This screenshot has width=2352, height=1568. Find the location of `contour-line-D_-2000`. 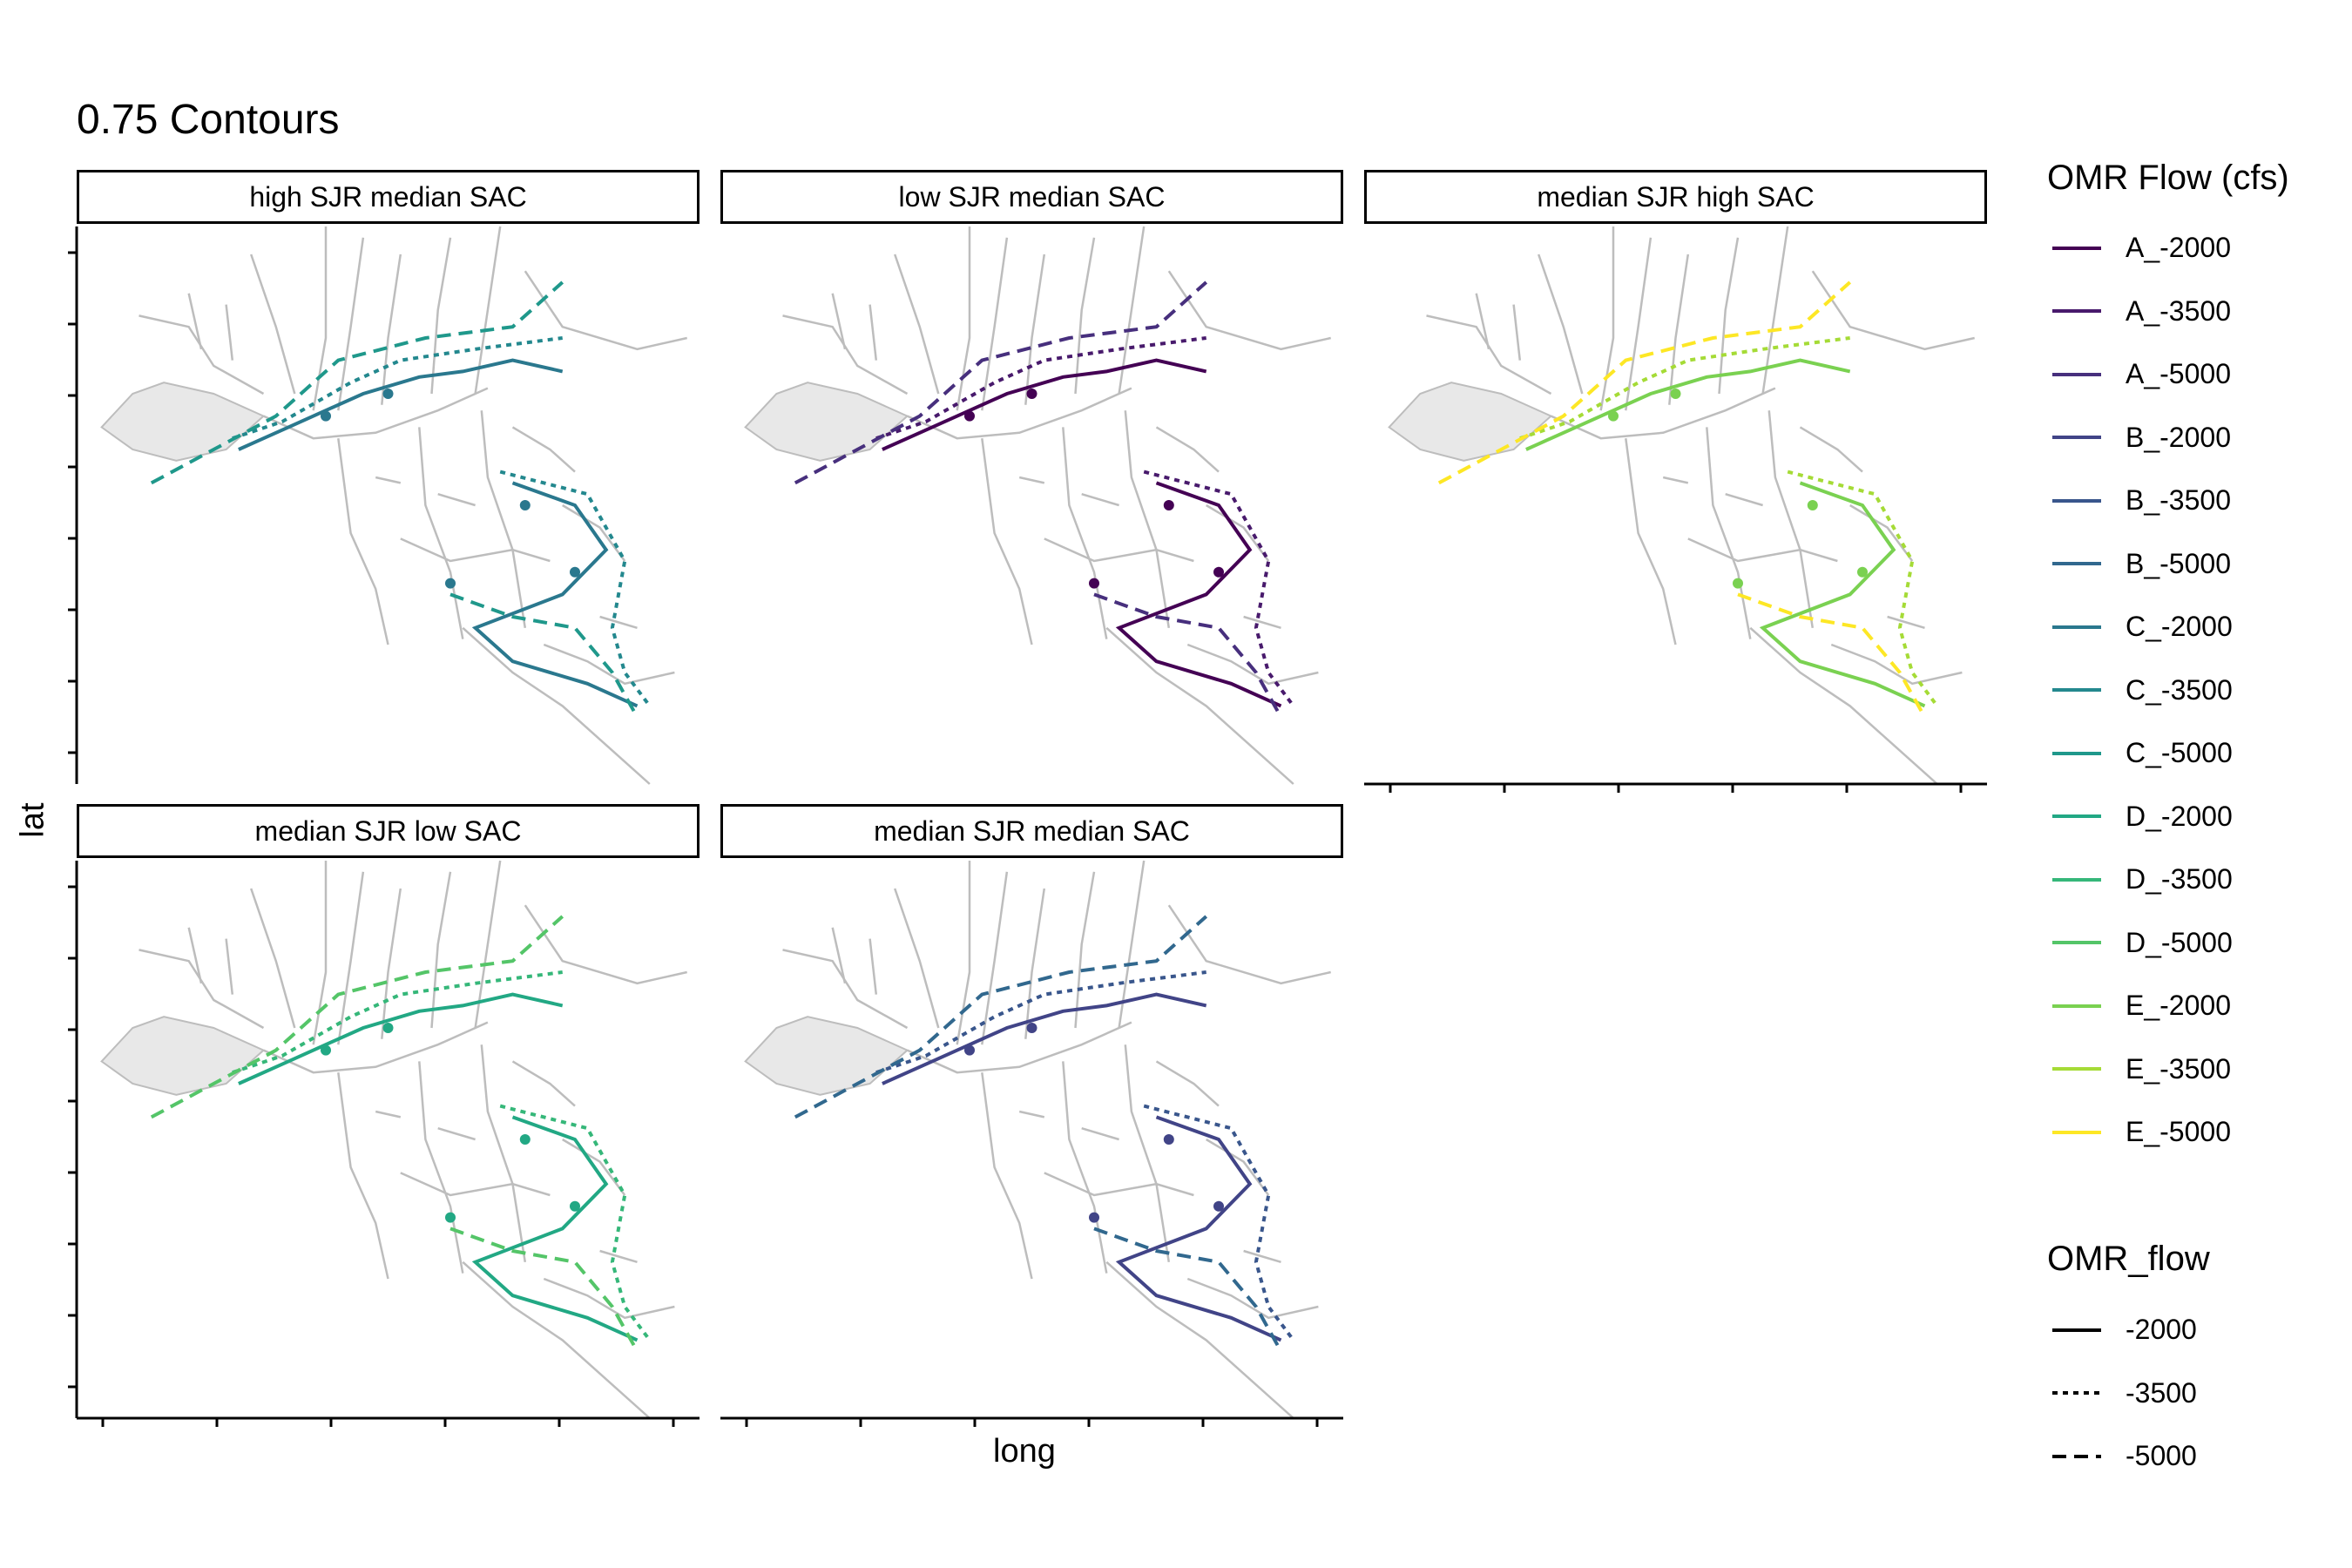

contour-line-D_-2000 is located at coordinates (401, 1038).